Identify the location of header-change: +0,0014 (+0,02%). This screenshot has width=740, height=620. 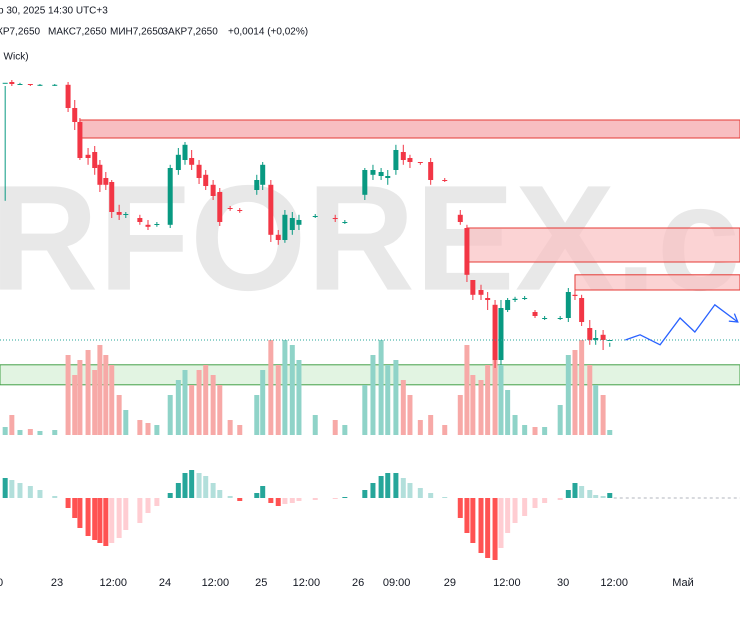
(268, 32).